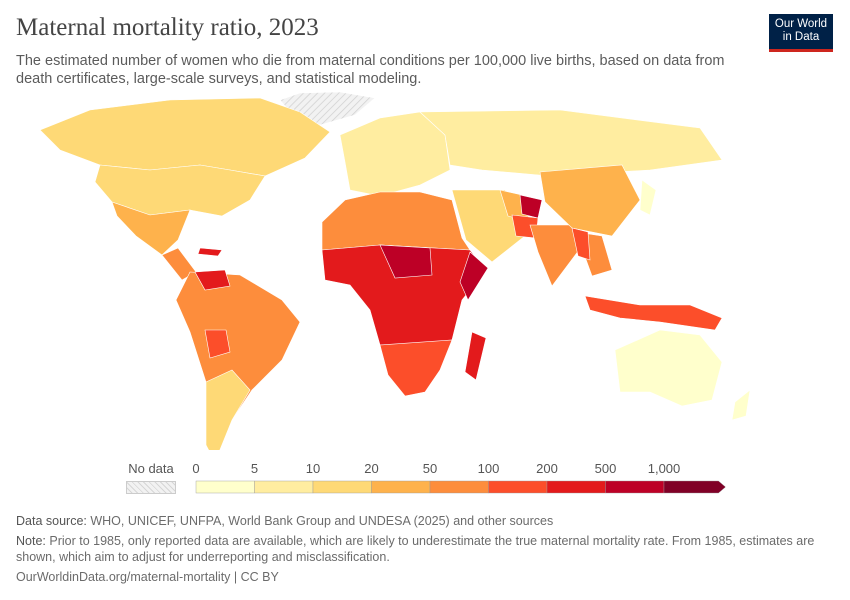 This screenshot has width=850, height=600. I want to click on region-caribbean, so click(210, 252).